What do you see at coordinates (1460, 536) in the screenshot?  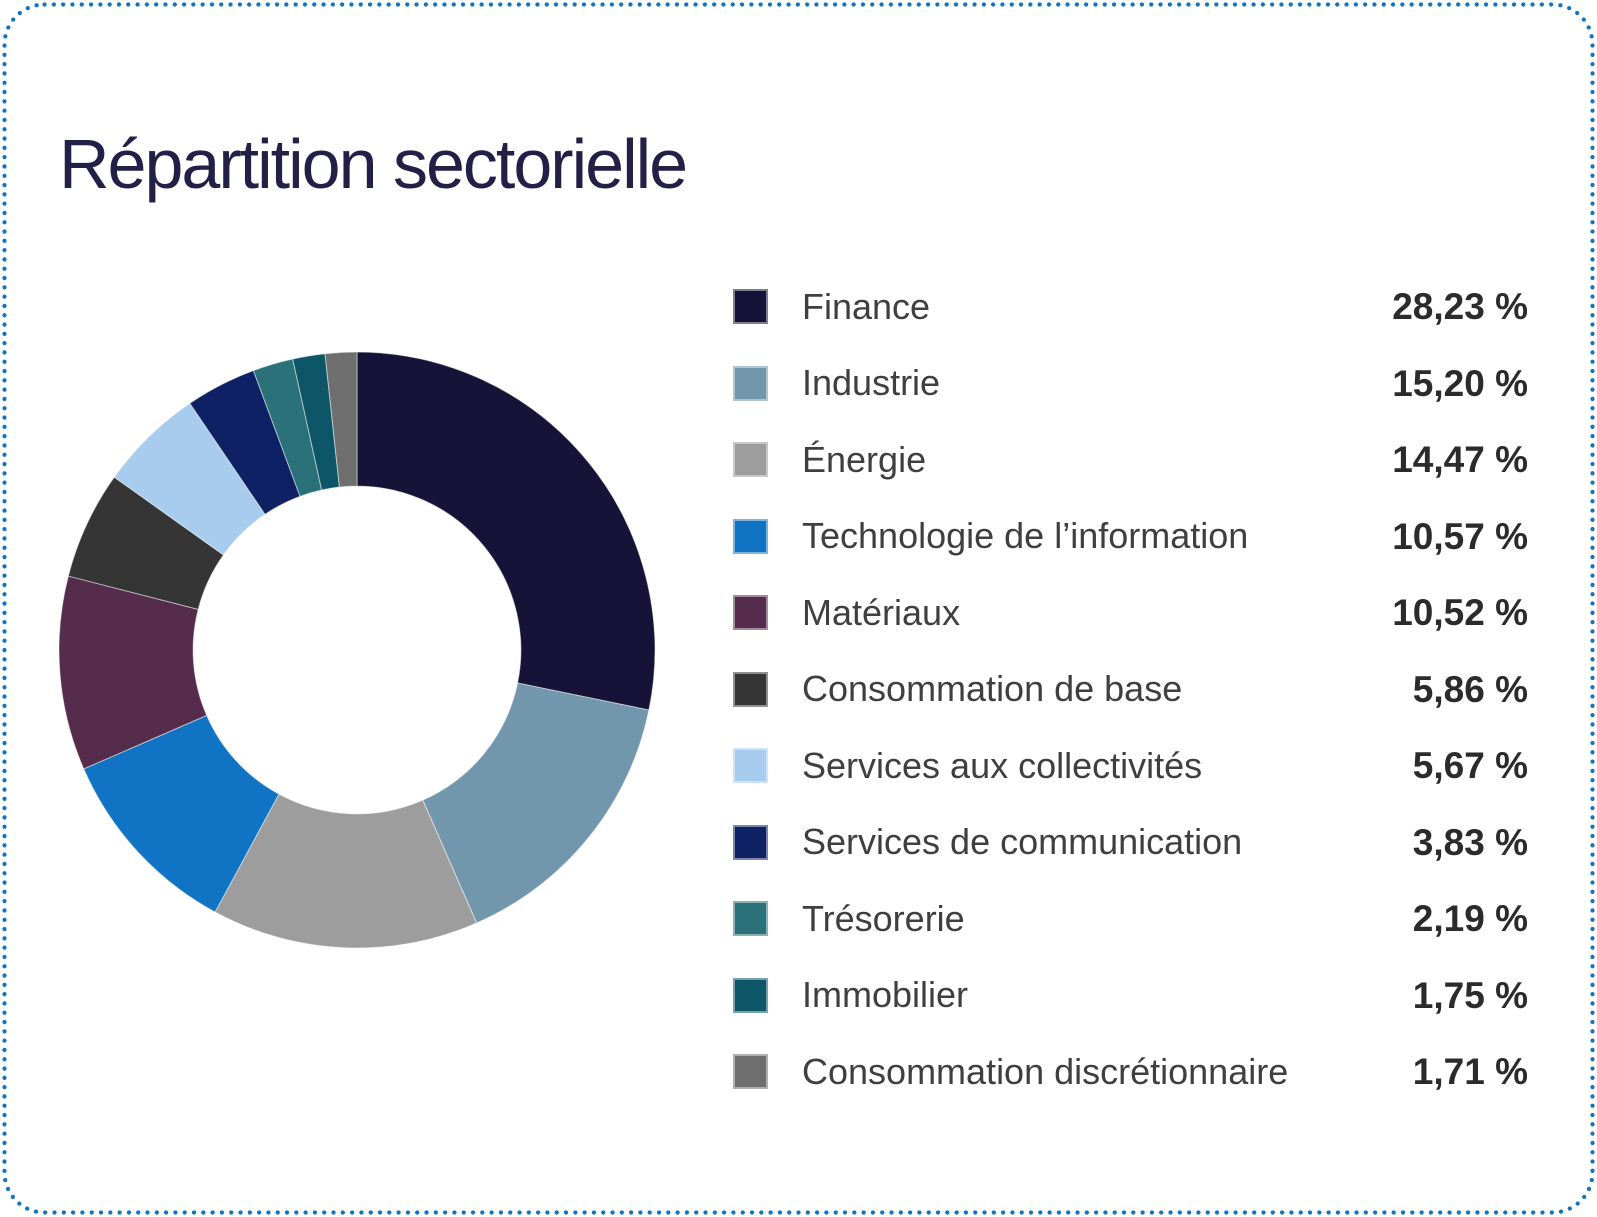 I see `legend-value: 10,57 %` at bounding box center [1460, 536].